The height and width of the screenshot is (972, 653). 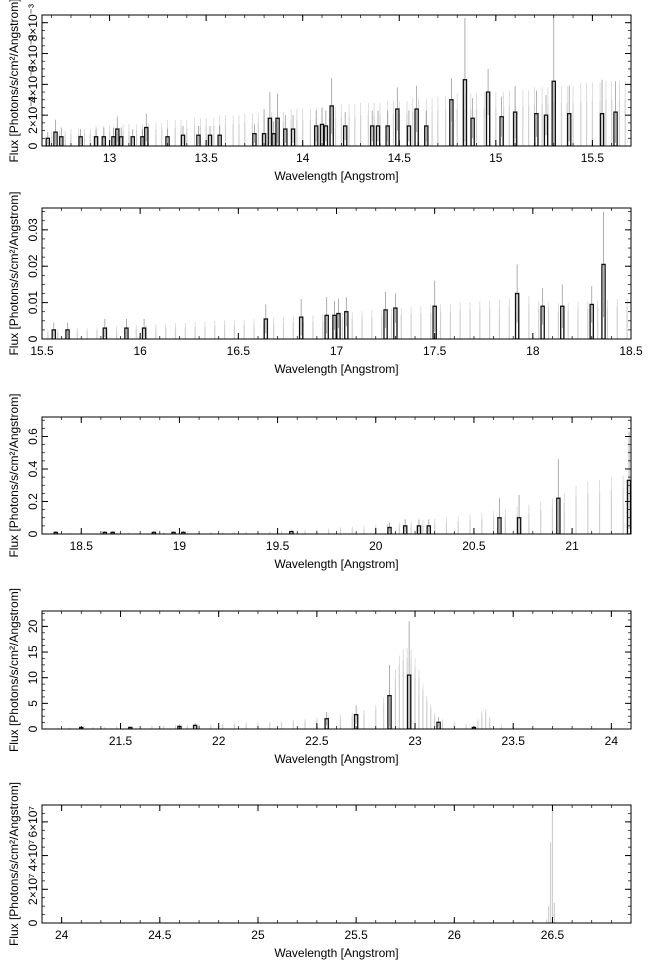 I want to click on x-tick-label: 19.5, so click(x=278, y=546).